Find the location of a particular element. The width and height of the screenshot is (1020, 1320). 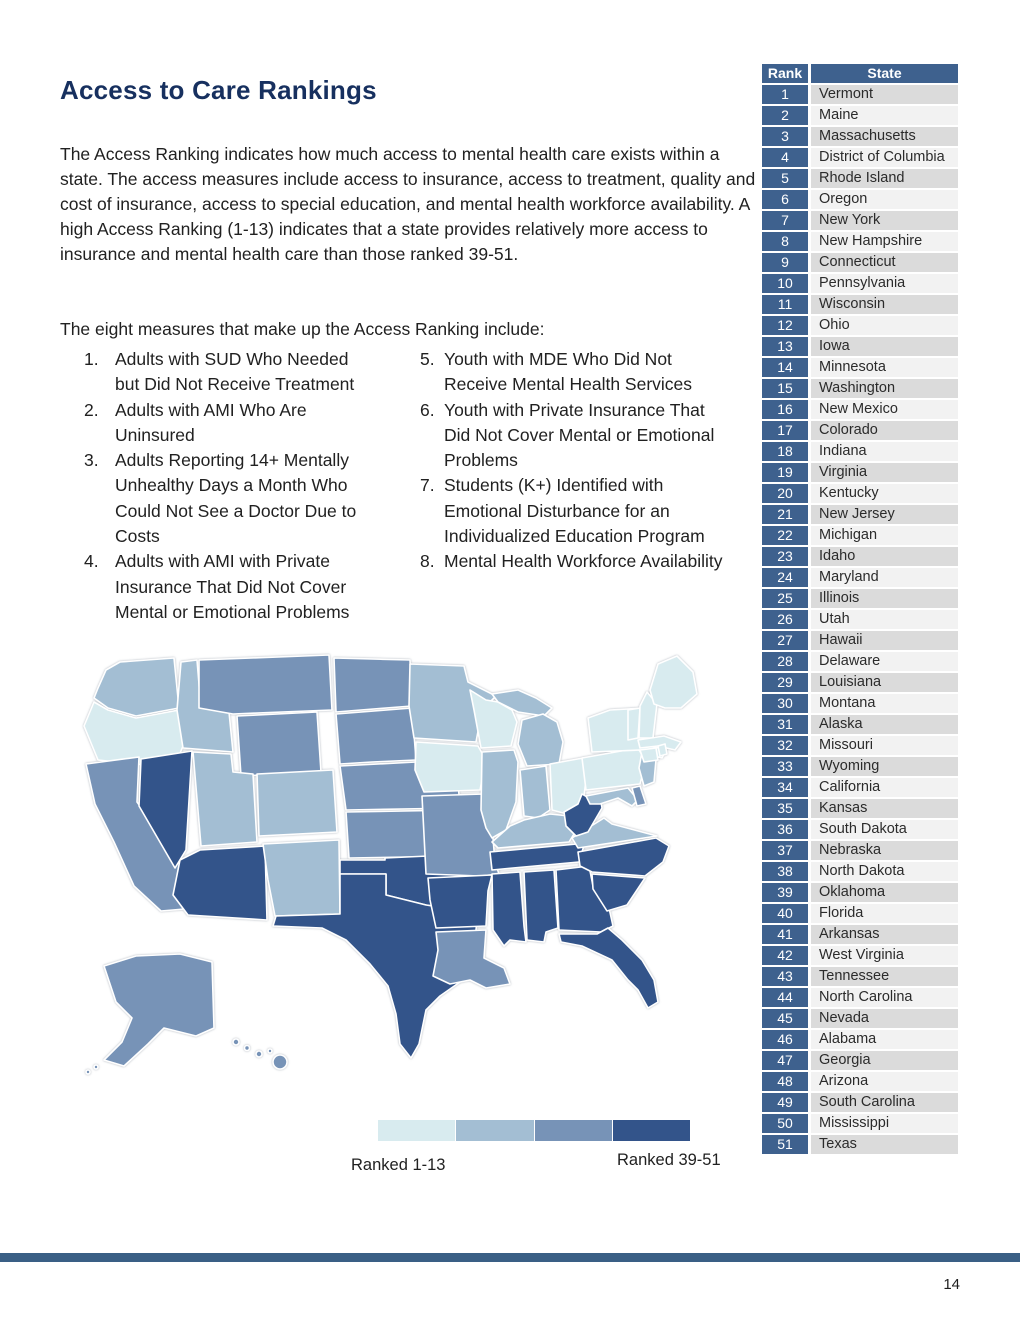

state-cell: New Mexico is located at coordinates (884, 409).